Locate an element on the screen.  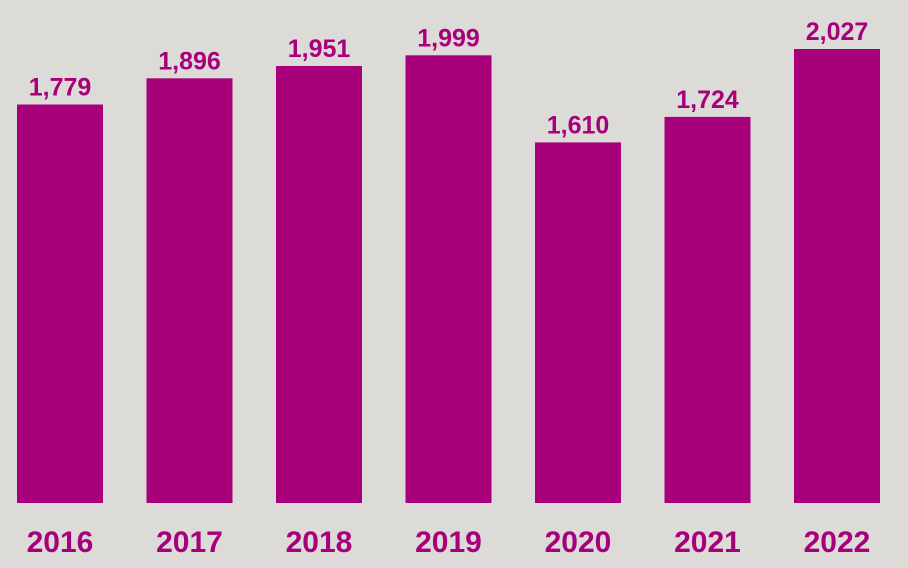
bar-2020 is located at coordinates (578, 322).